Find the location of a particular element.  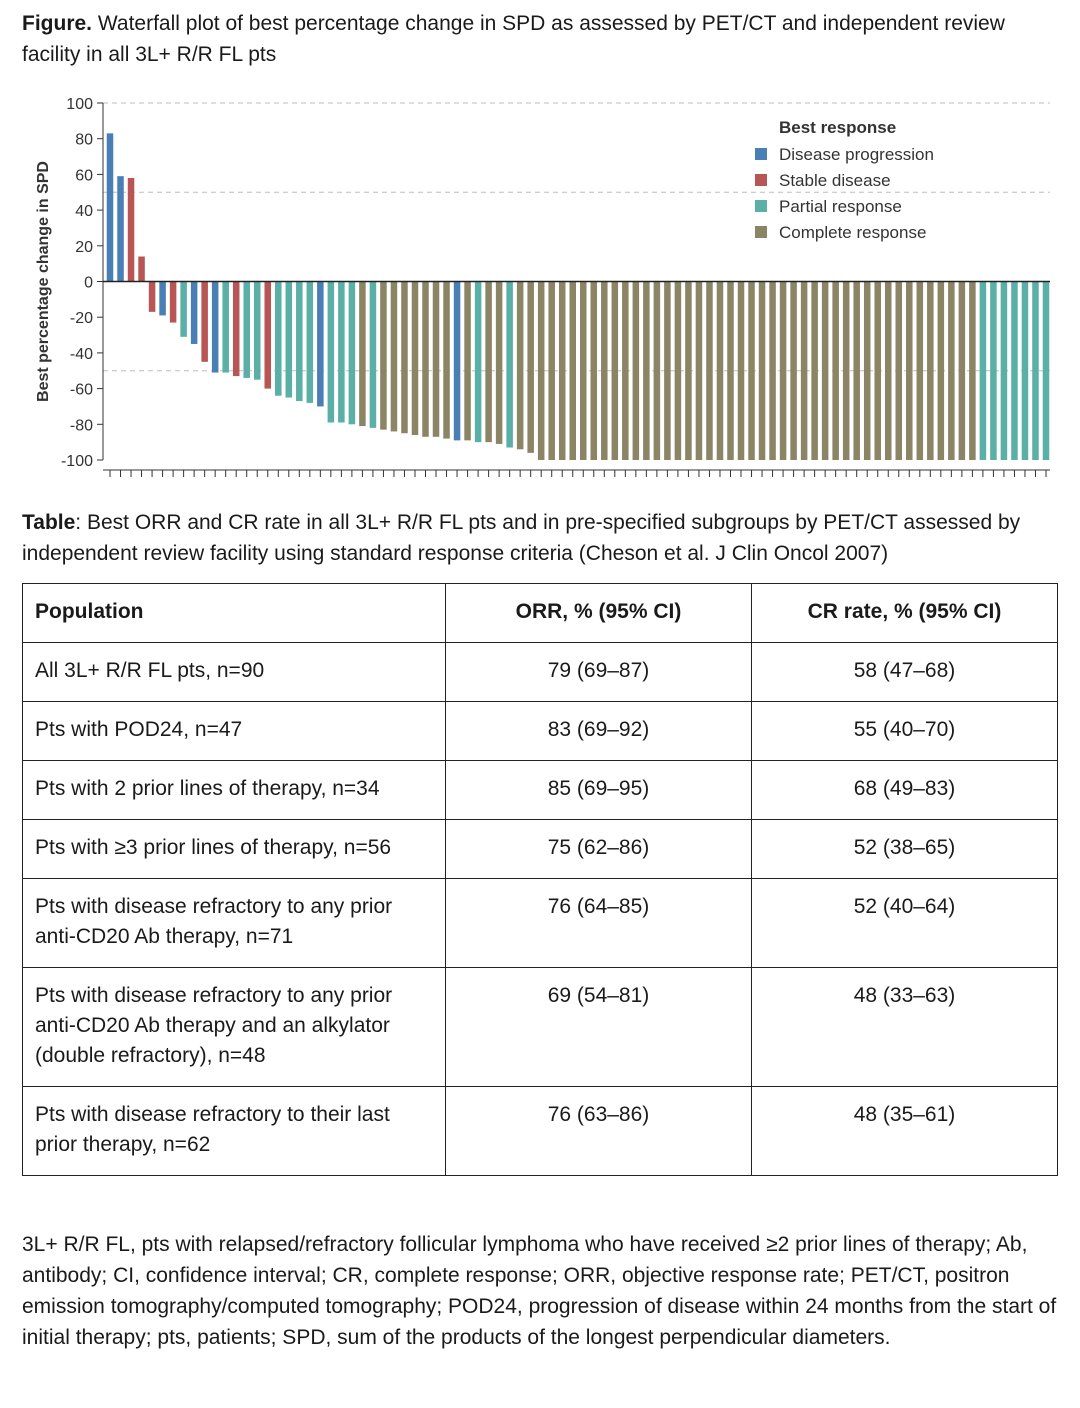

cell-orr: 76 (64–85) is located at coordinates (598, 923).